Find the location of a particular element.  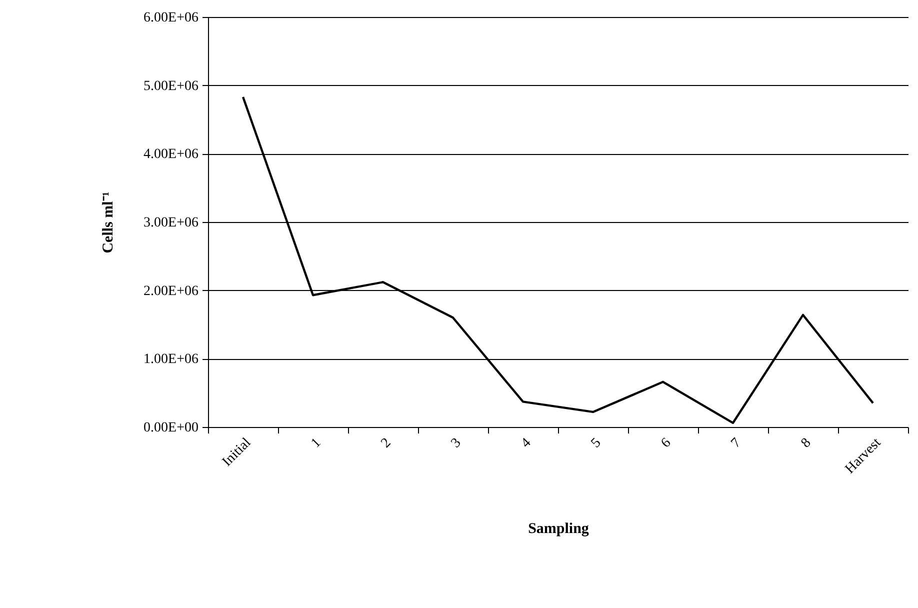

x-tick-label: 8 is located at coordinates (806, 444).